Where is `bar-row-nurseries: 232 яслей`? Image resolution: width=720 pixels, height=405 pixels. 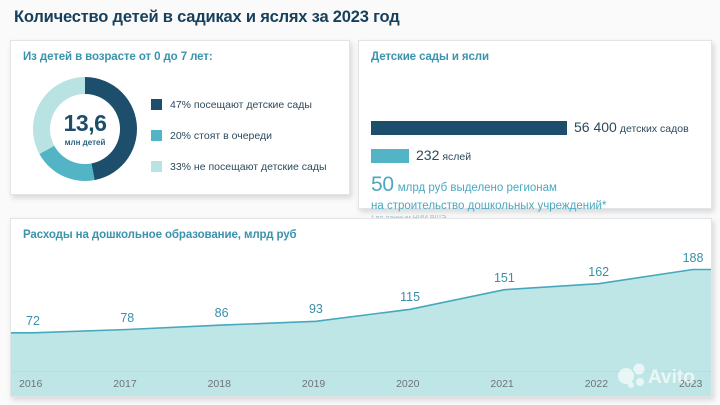
bar-row-nurseries: 232 яслей is located at coordinates (421, 156).